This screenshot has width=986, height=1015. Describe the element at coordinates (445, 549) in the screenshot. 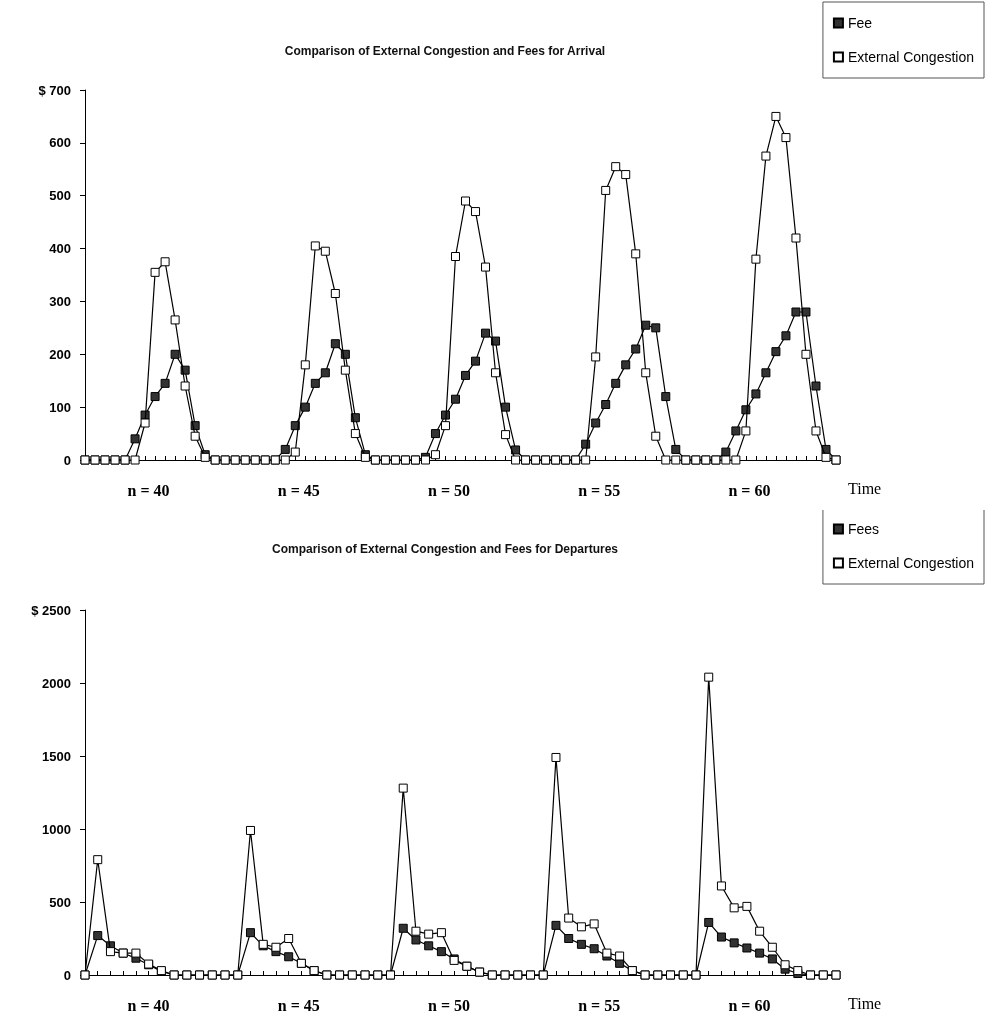

I see `chart-title: Comparison of External Congestion and Fees for Departures` at that location.